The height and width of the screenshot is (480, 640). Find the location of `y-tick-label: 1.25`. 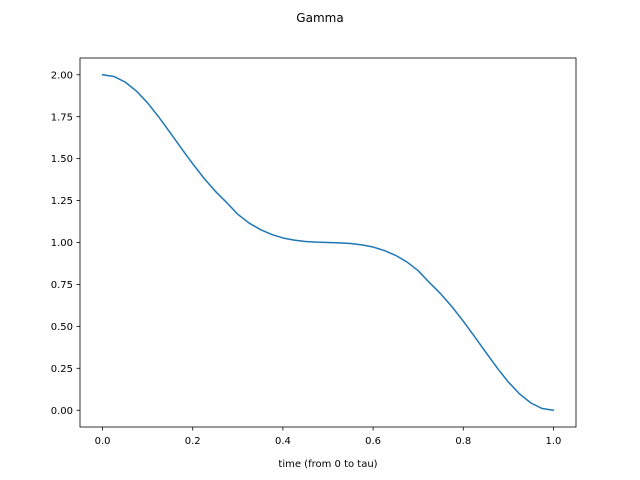

y-tick-label: 1.25 is located at coordinates (62, 201).